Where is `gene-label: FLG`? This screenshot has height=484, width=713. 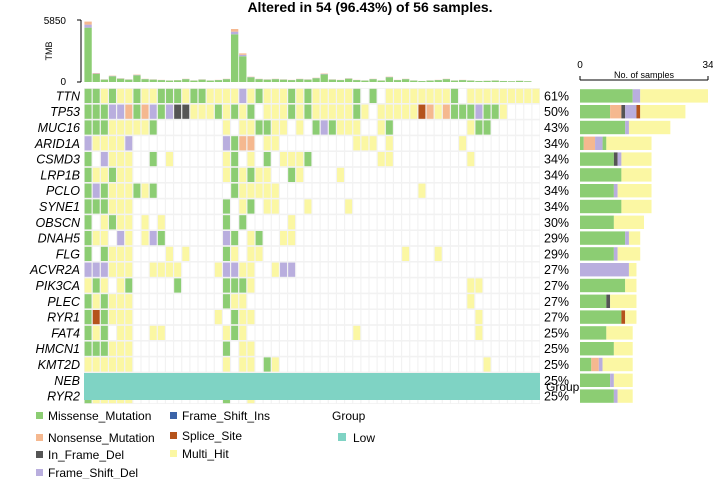
gene-label: FLG is located at coordinates (68, 254).